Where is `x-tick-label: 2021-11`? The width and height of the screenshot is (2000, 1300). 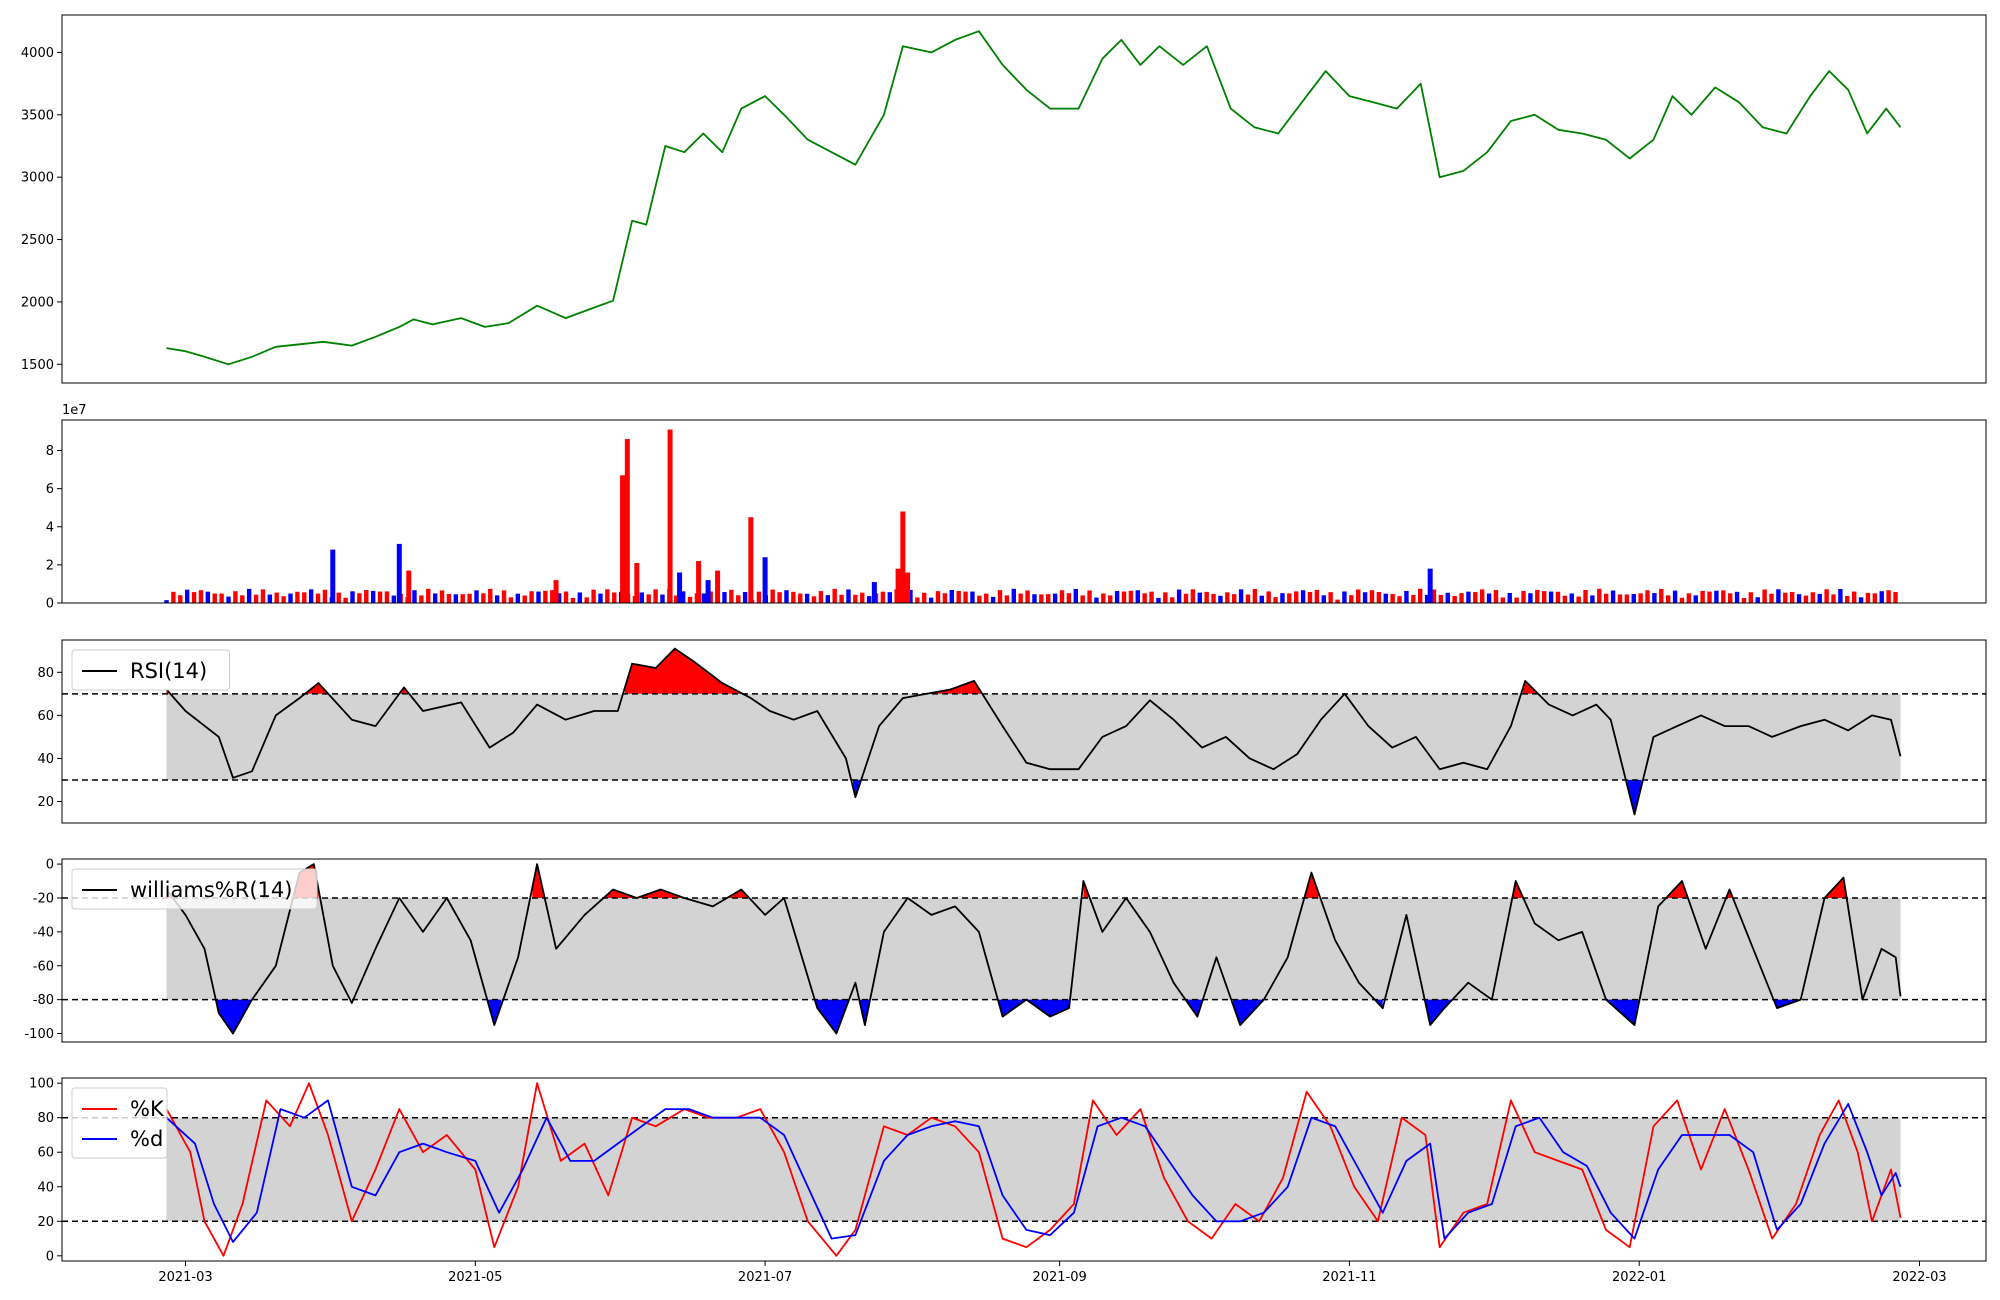
x-tick-label: 2021-11 is located at coordinates (1349, 1277).